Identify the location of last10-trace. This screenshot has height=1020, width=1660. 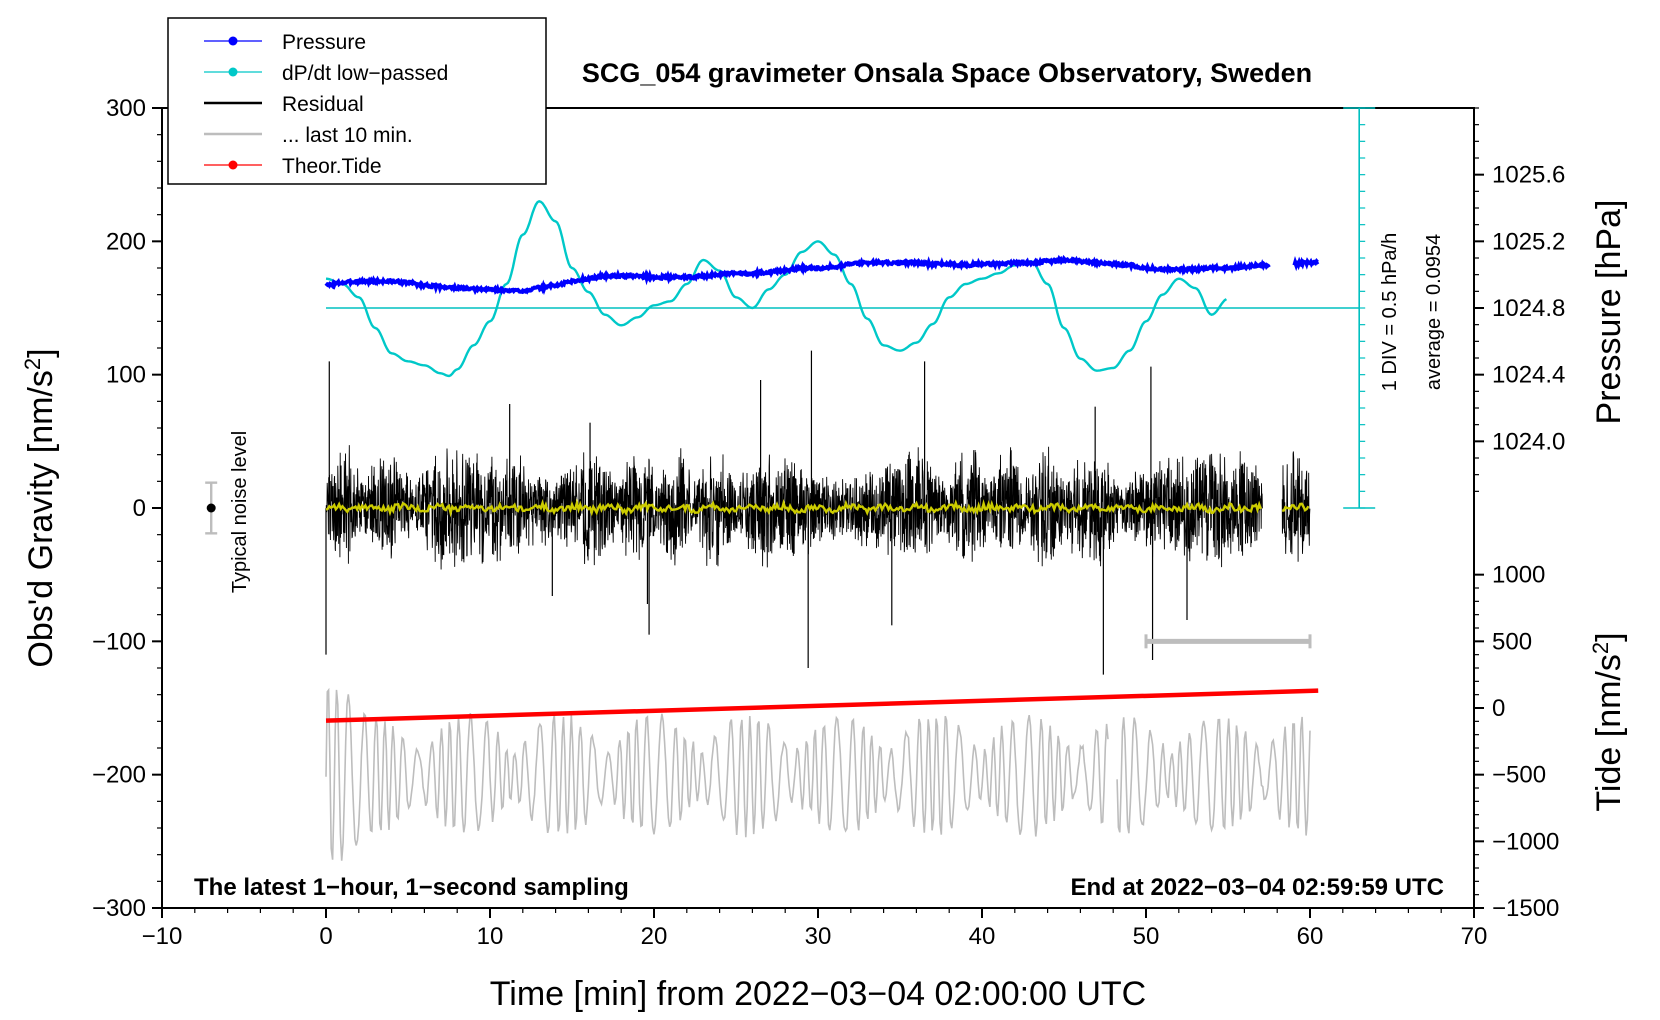
(818, 774).